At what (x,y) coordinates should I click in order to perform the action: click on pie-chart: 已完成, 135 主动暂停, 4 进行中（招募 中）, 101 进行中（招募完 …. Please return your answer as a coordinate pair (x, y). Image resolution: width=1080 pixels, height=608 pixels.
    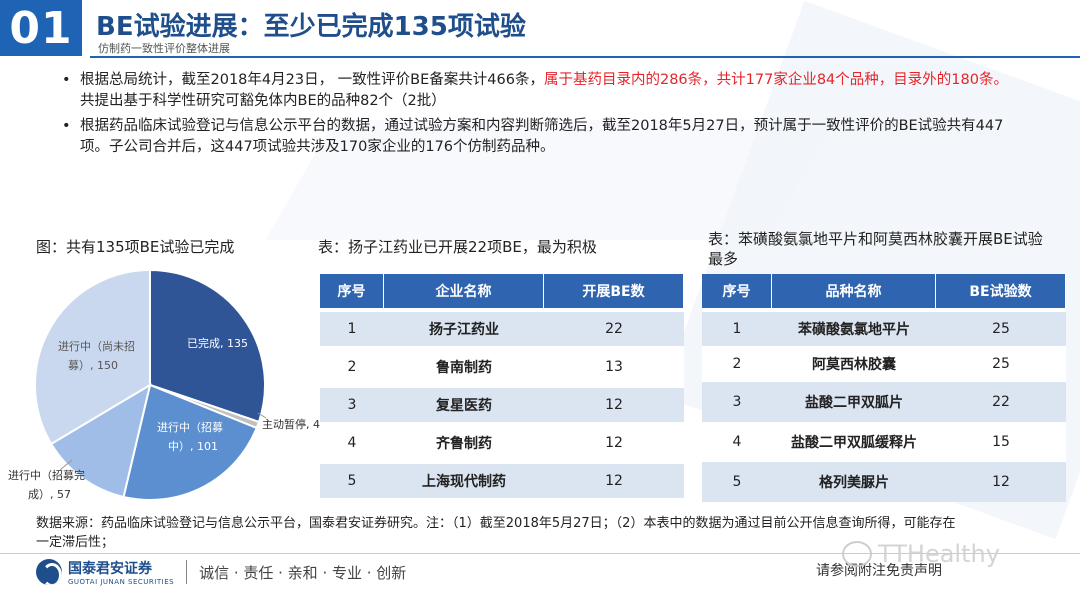
    Looking at the image, I should click on (160, 383).